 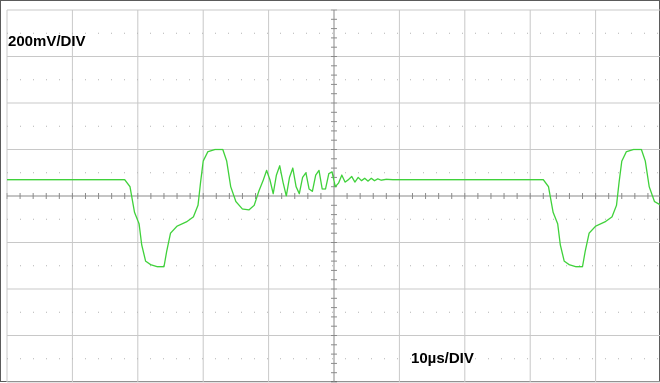 What do you see at coordinates (47, 41) in the screenshot?
I see `vertical-scale-label: 200mV/DIV` at bounding box center [47, 41].